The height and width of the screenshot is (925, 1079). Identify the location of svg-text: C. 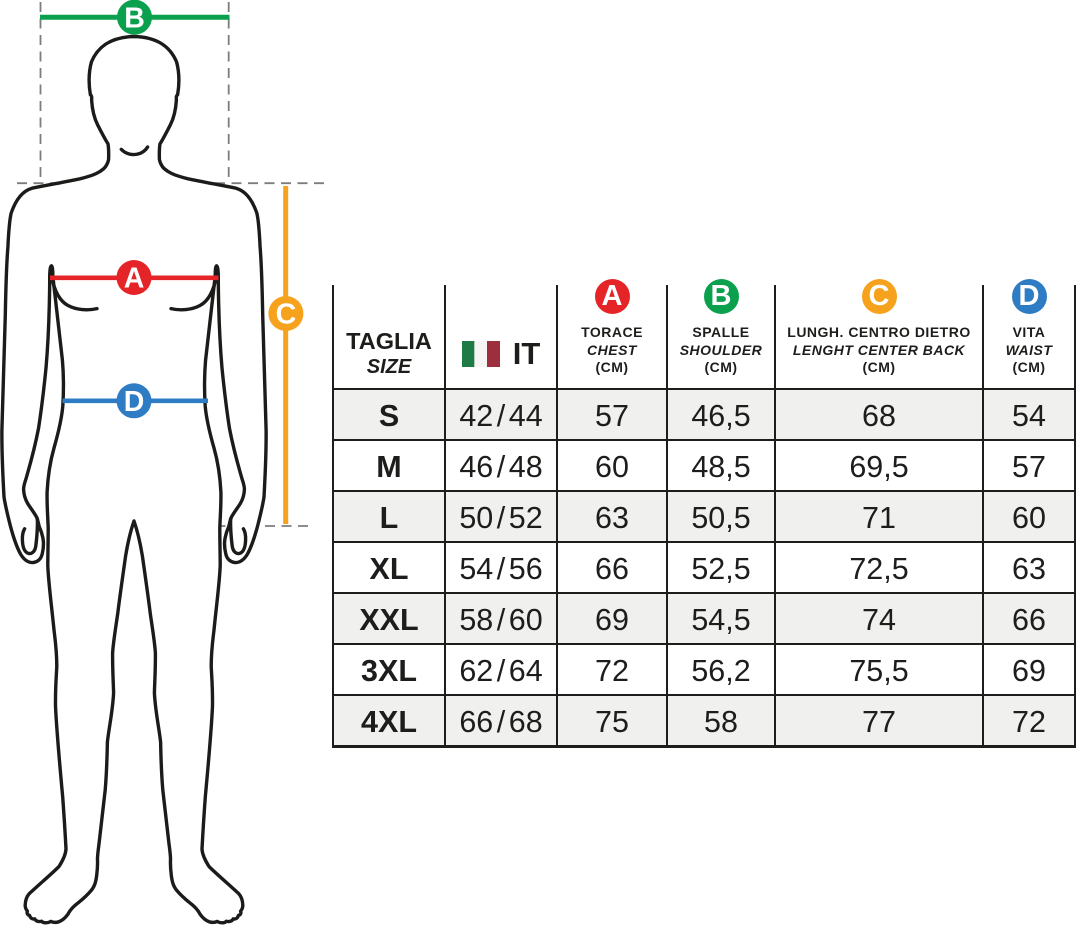
(286, 315).